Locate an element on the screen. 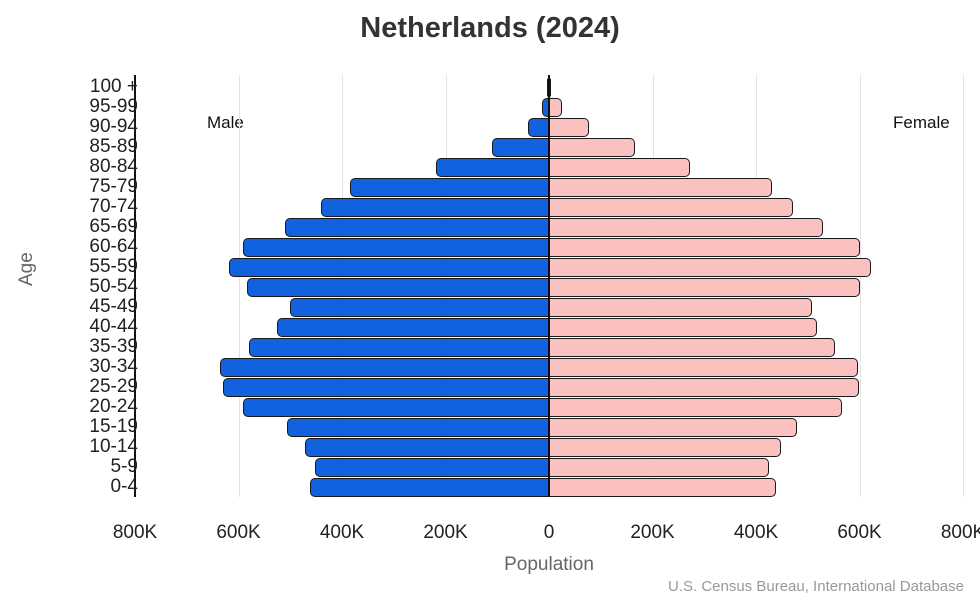  male-label: Male is located at coordinates (225, 122).